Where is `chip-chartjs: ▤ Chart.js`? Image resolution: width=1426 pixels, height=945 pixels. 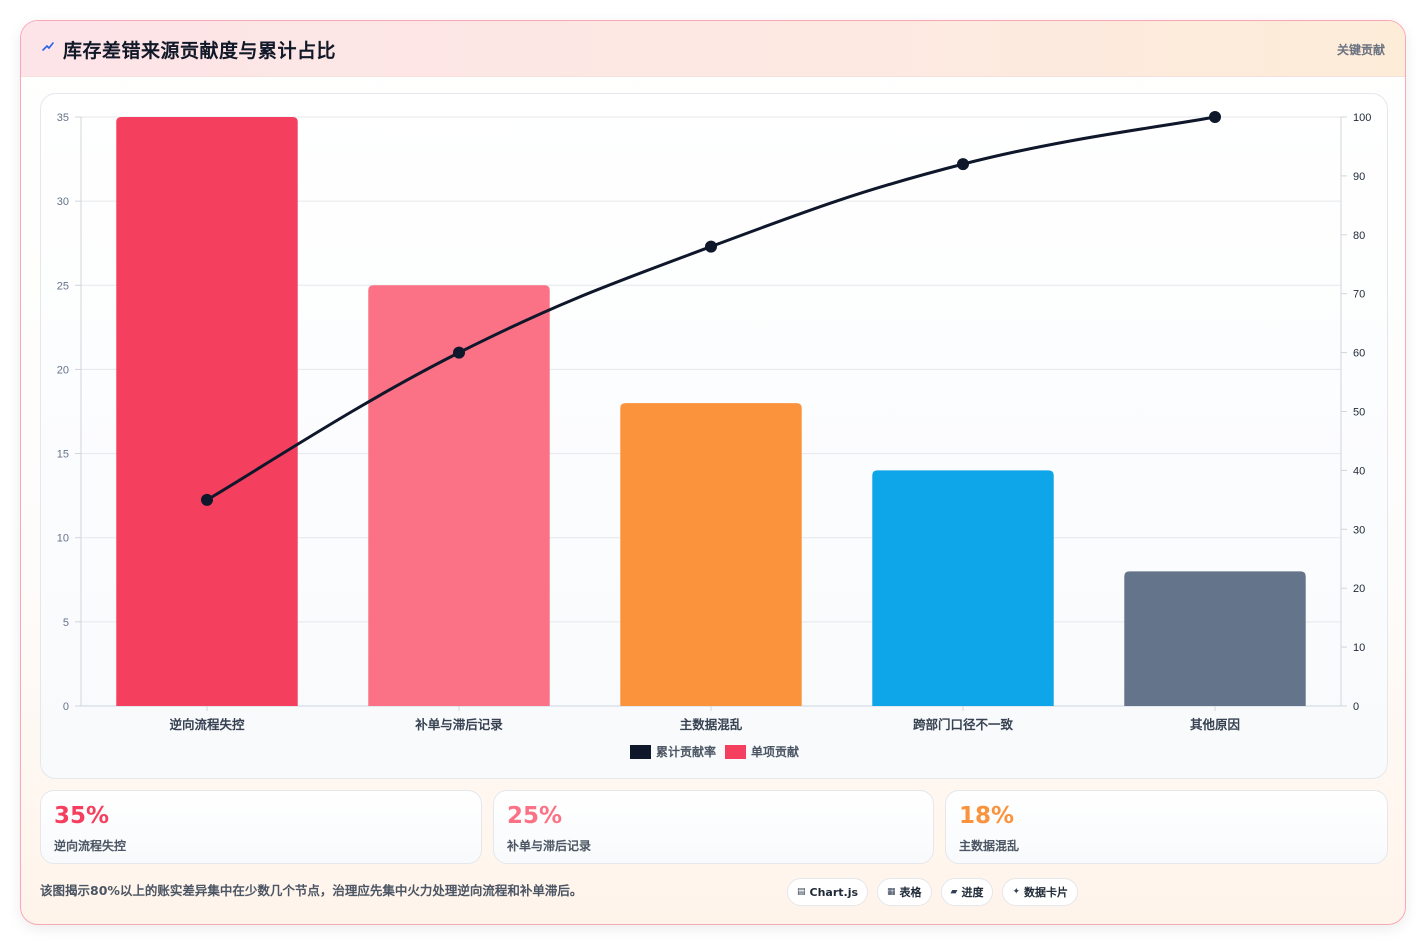
chip-chartjs: ▤ Chart.js is located at coordinates (828, 892).